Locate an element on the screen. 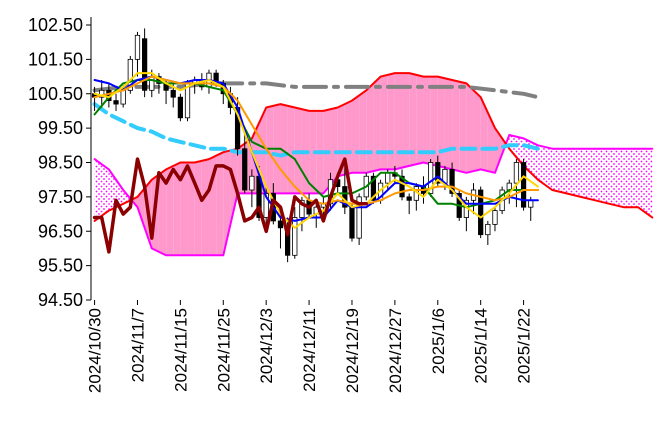 This screenshot has height=432, width=665. x-tick-label: 2024/11/15 is located at coordinates (180, 350).